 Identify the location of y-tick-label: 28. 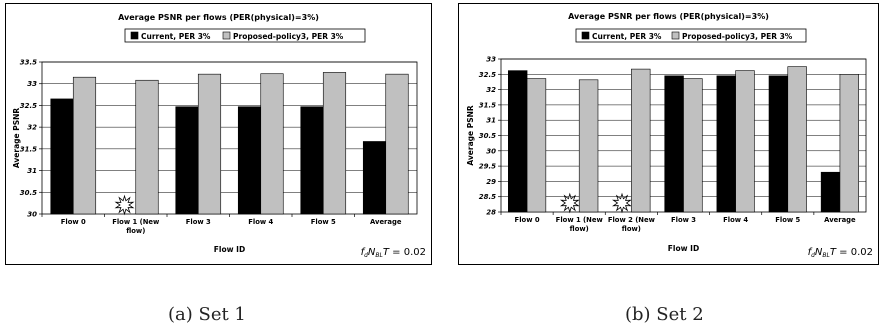
(491, 213).